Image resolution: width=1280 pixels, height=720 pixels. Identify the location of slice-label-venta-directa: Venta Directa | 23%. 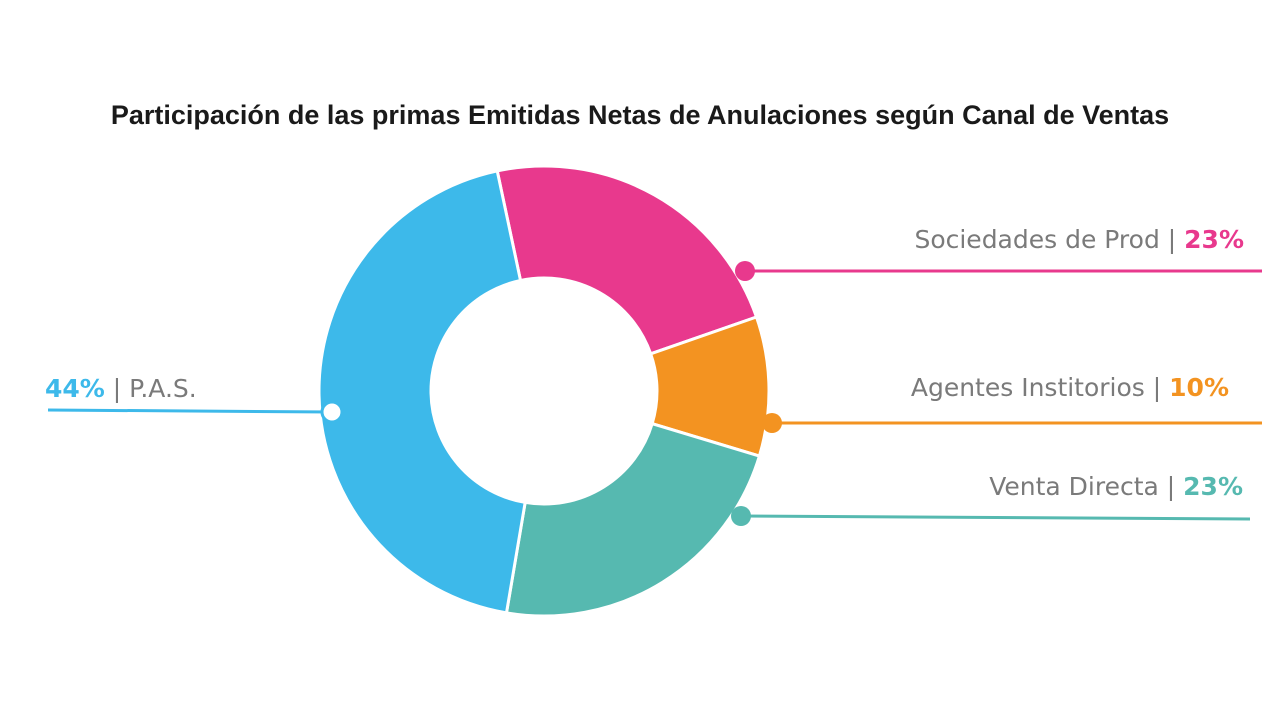
(1116, 486).